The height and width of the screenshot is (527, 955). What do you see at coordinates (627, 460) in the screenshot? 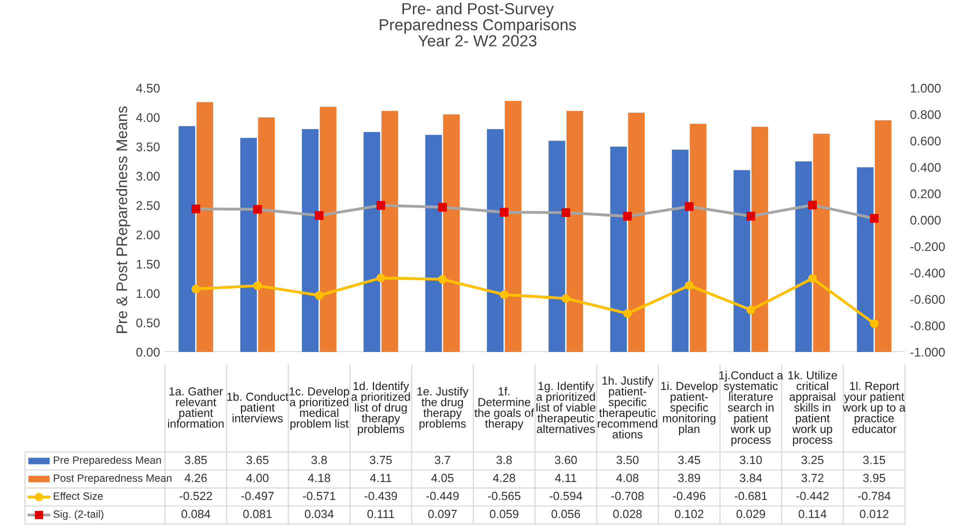
I see `data-label: 3.50` at bounding box center [627, 460].